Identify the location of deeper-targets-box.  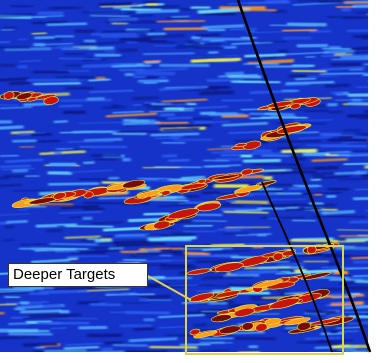
(264, 300).